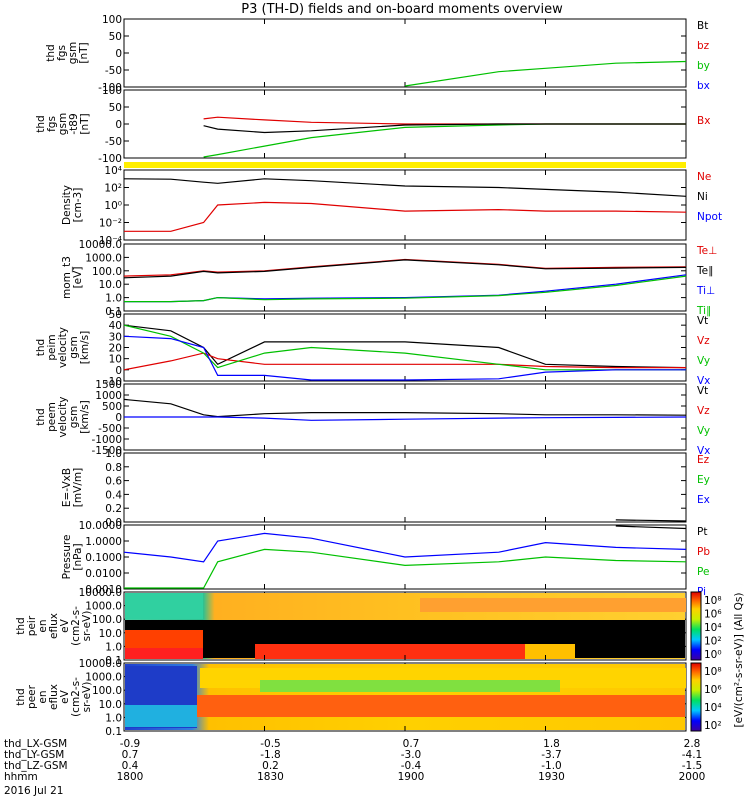 This screenshot has width=750, height=800. What do you see at coordinates (709, 217) in the screenshot?
I see `legend-Npot: Npot` at bounding box center [709, 217].